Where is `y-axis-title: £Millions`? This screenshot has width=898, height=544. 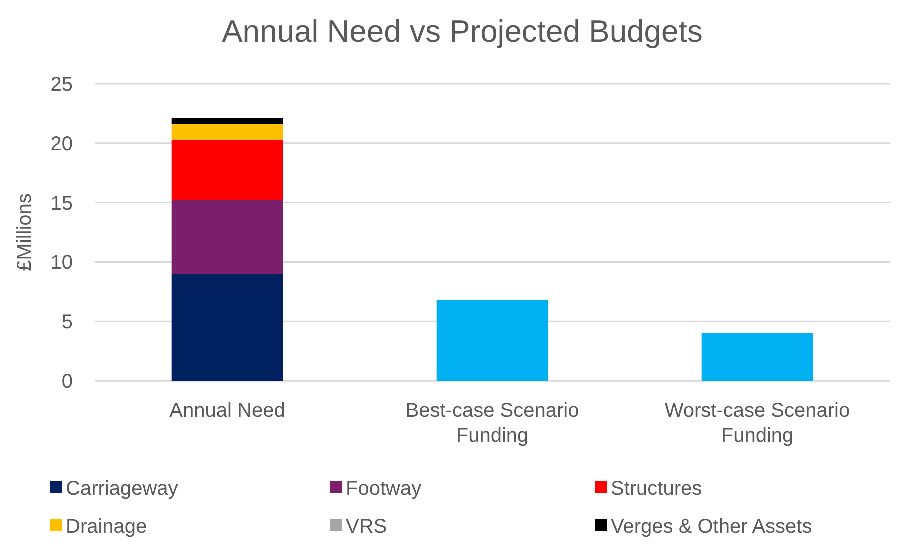
y-axis-title: £Millions is located at coordinates (25, 233).